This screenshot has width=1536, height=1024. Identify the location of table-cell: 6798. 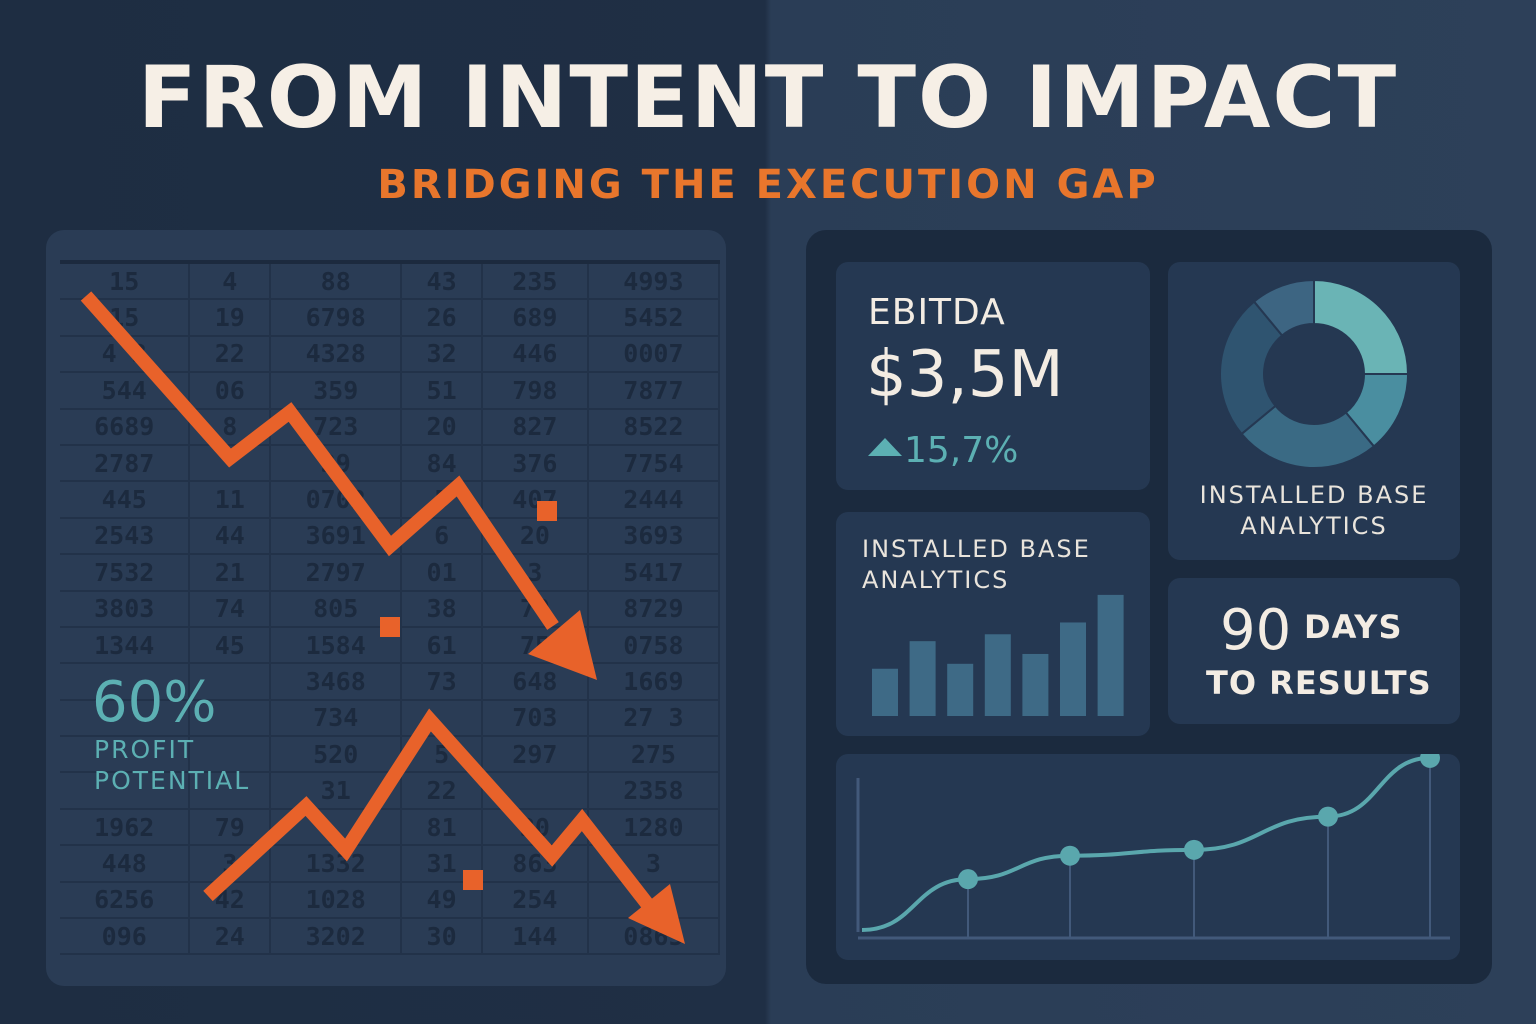
(336, 318).